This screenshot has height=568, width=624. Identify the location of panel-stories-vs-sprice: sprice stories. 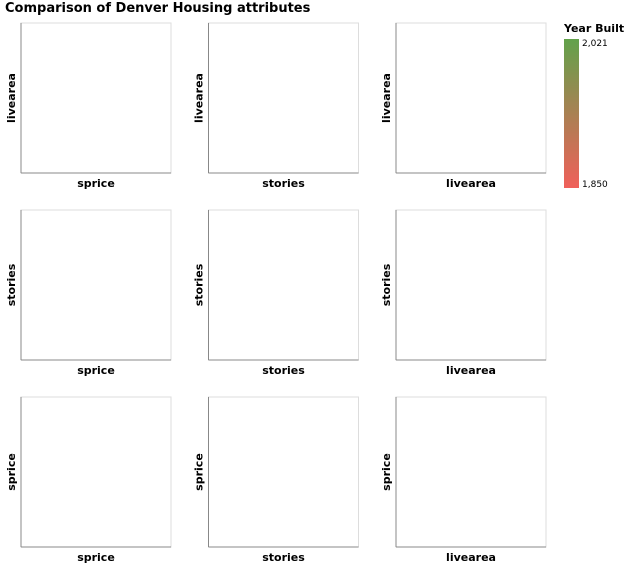
(88, 293).